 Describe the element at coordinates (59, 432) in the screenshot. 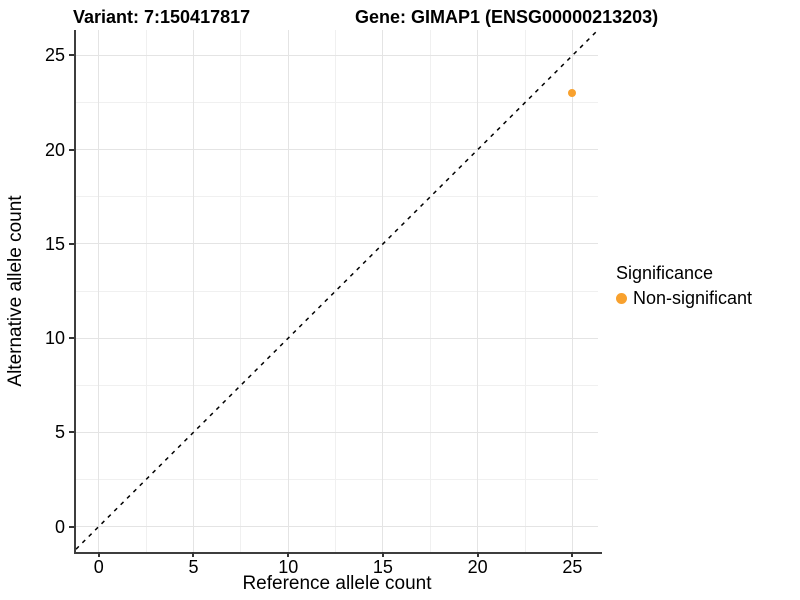

I see `y-tick-label: 5` at that location.